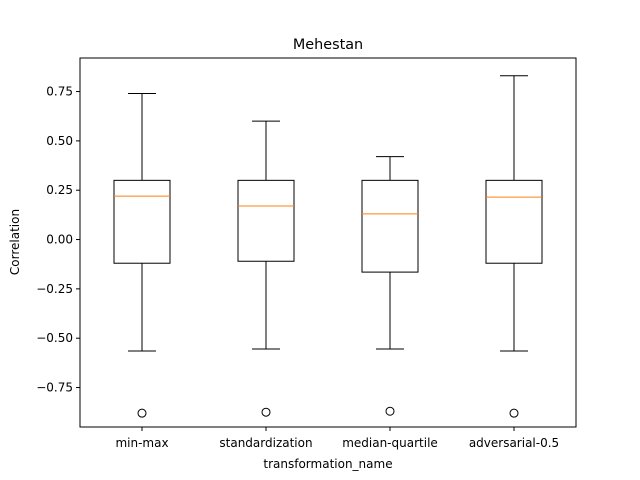  Describe the element at coordinates (265, 443) in the screenshot. I see `x-tick-label: standardization` at that location.